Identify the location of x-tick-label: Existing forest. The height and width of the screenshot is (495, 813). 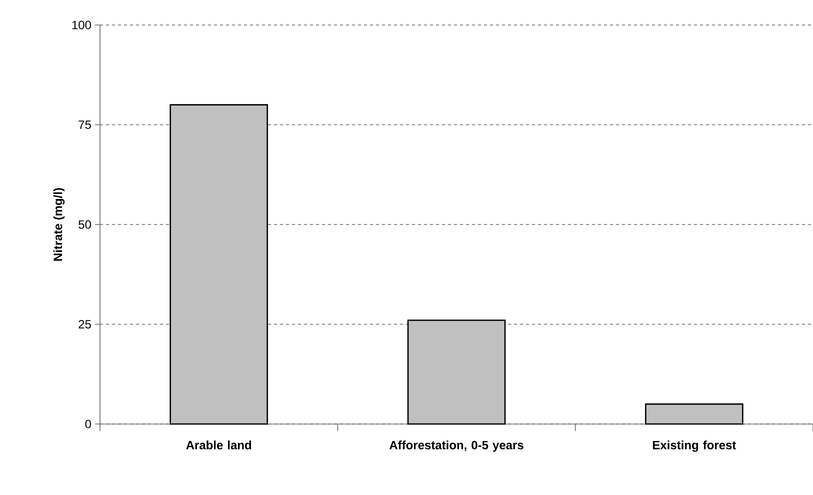
(694, 446).